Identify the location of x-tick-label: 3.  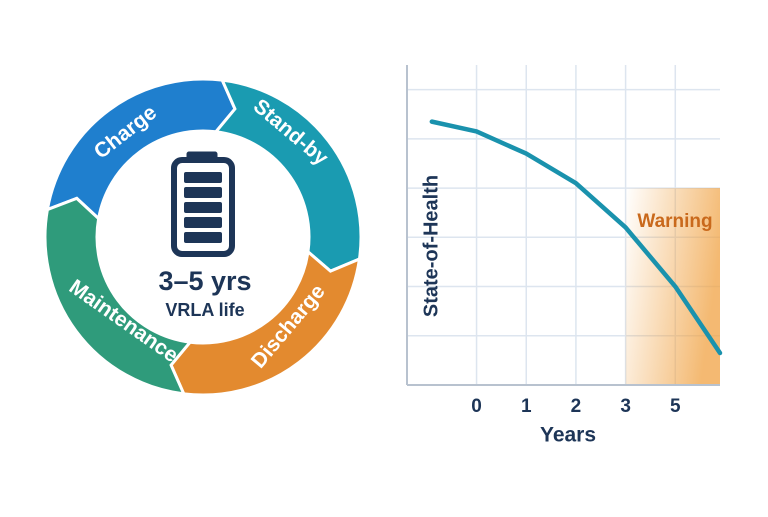
(625, 406).